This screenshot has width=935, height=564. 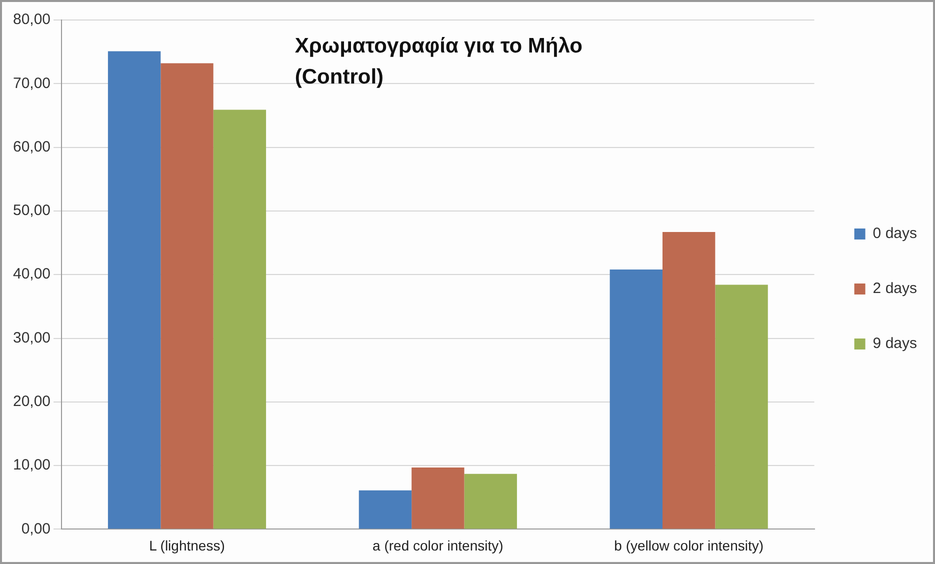 What do you see at coordinates (31, 465) in the screenshot?
I see `y-tick-label: 10,00` at bounding box center [31, 465].